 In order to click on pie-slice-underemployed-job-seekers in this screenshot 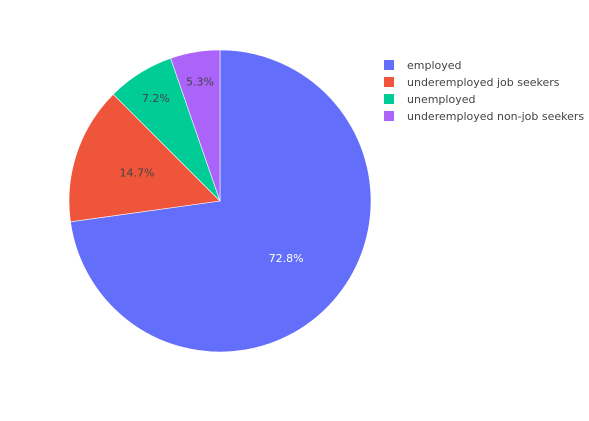, I will do `click(144, 158)`.